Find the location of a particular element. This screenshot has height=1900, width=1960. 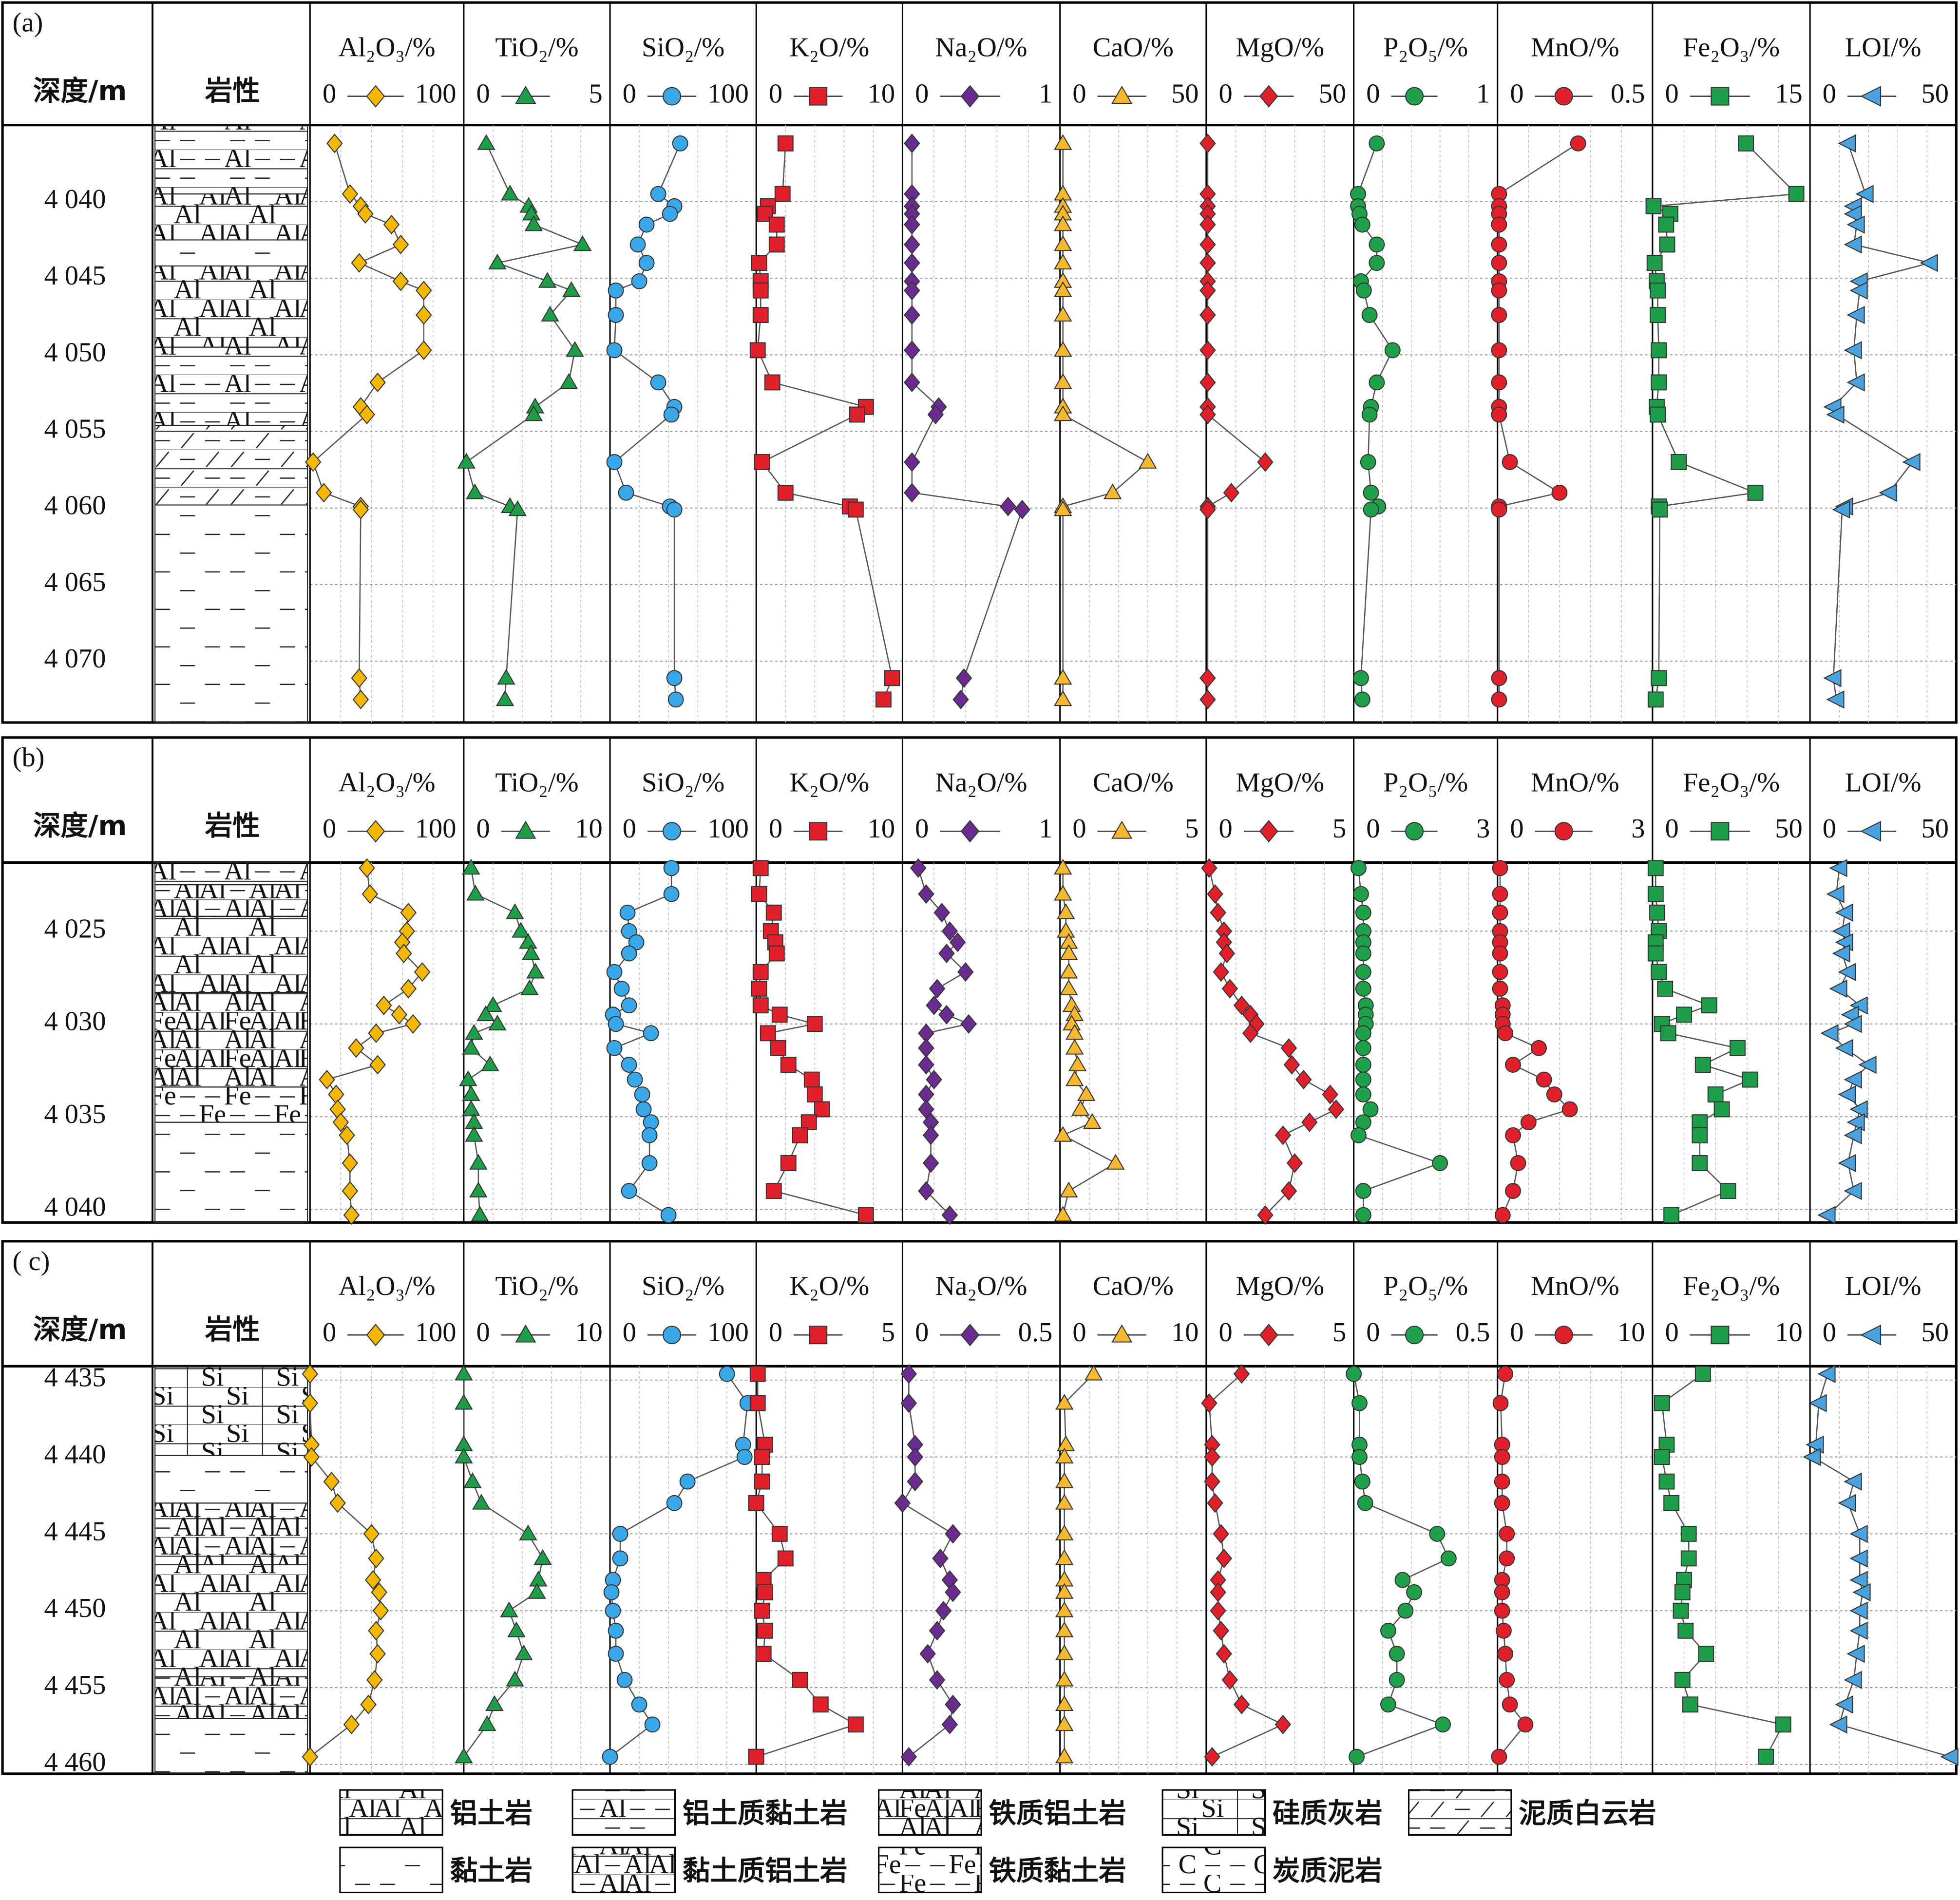

depth-title: 深度/m is located at coordinates (80, 826).